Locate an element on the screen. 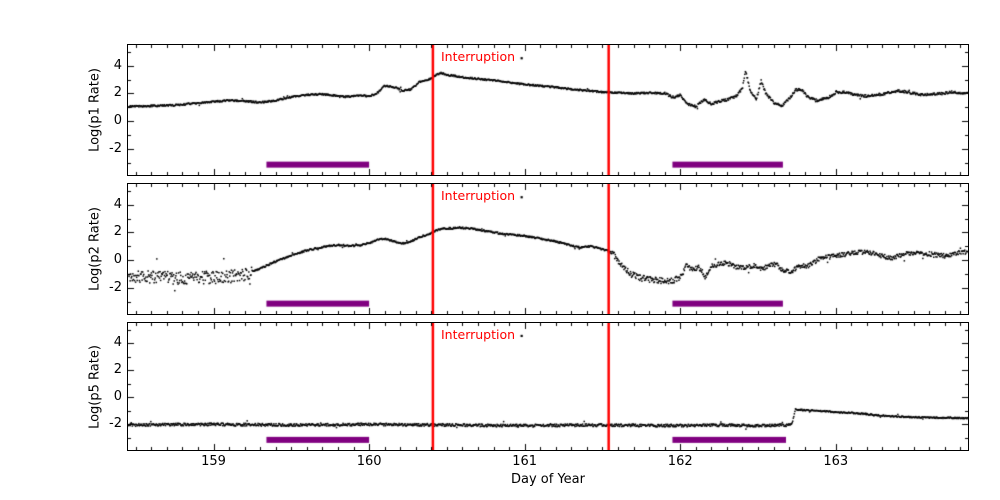 This screenshot has width=1000, height=500. x-tick-label: 159 is located at coordinates (213, 461).